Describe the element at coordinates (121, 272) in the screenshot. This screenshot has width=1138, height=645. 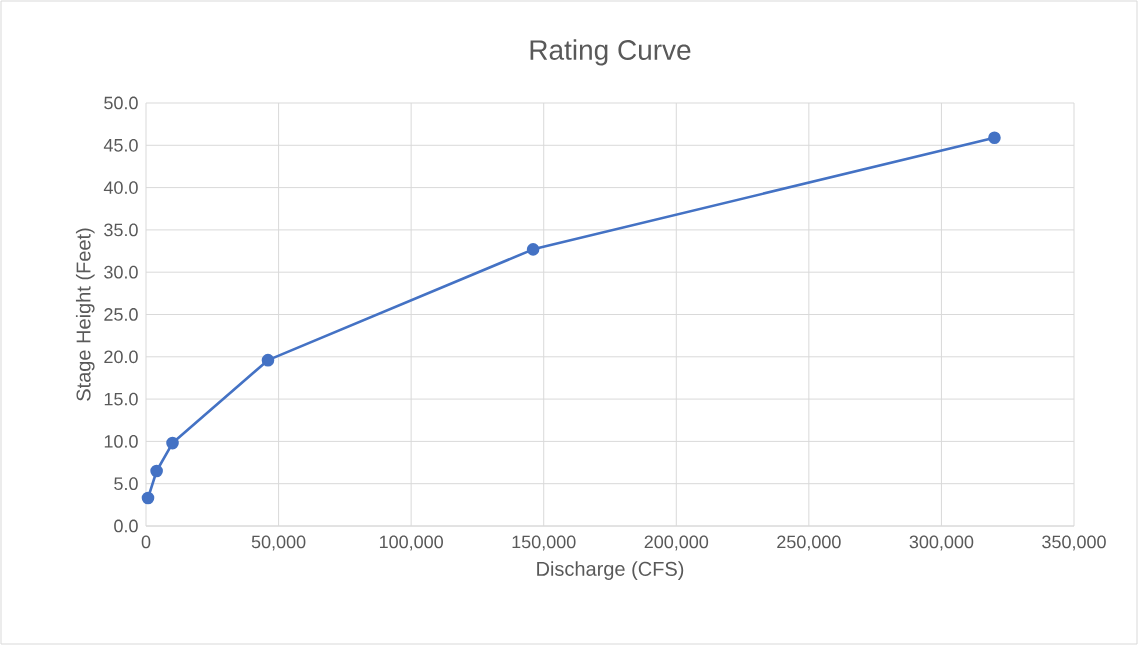
I see `y-tick-label: 30.0` at that location.